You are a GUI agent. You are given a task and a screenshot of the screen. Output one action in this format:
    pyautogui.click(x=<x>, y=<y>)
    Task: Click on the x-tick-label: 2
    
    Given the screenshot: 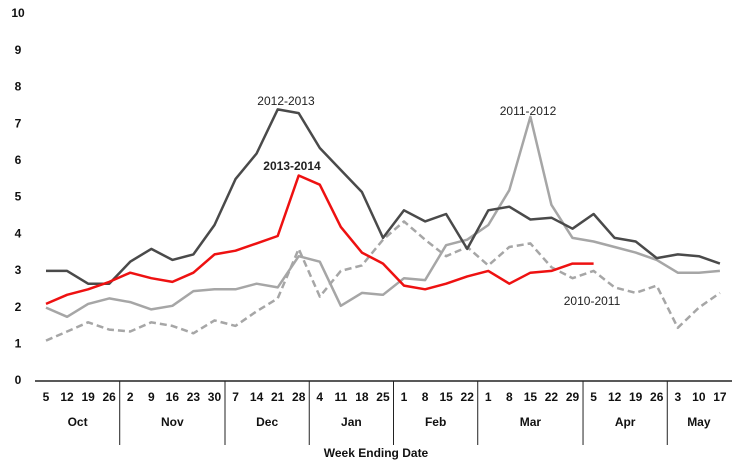 What is the action you would take?
    pyautogui.click(x=130, y=397)
    